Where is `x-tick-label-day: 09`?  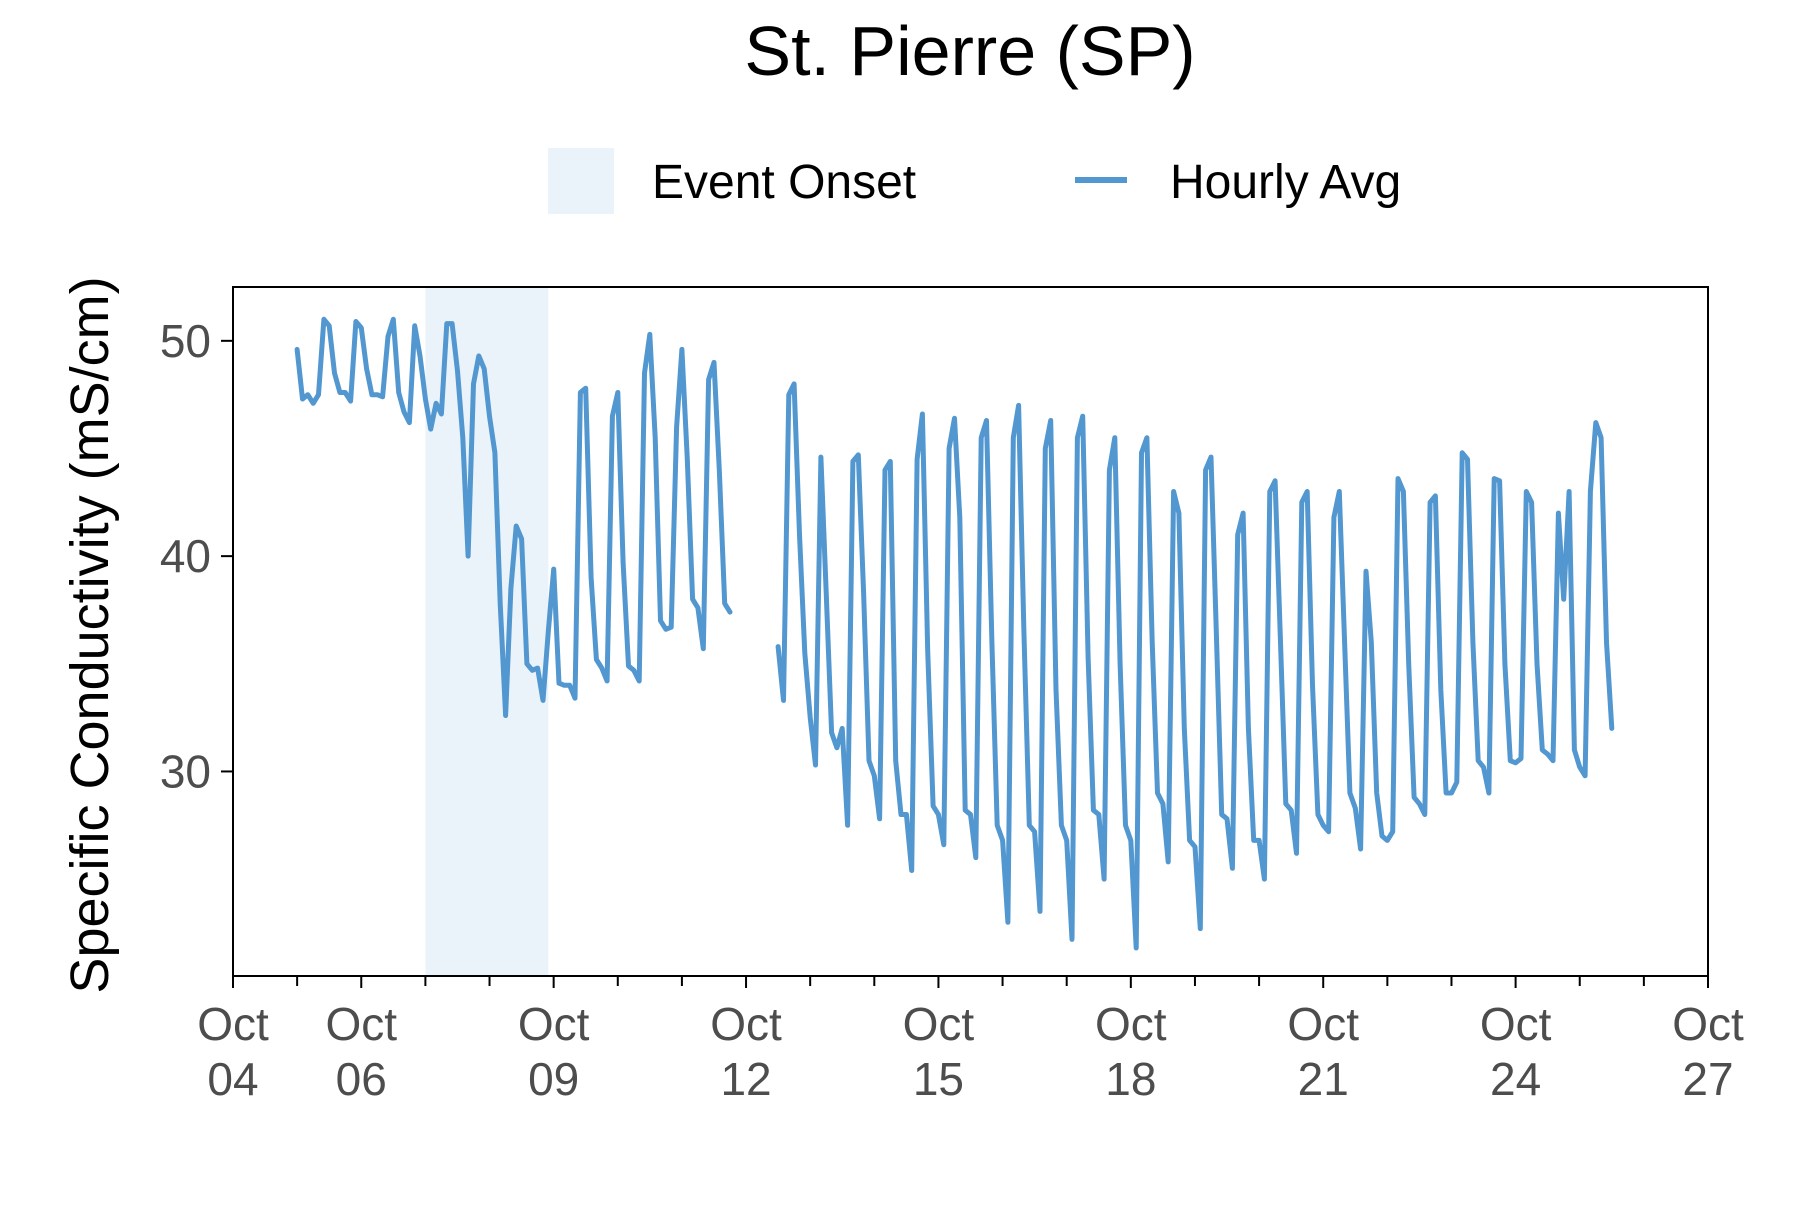 x-tick-label-day: 09 is located at coordinates (553, 1079).